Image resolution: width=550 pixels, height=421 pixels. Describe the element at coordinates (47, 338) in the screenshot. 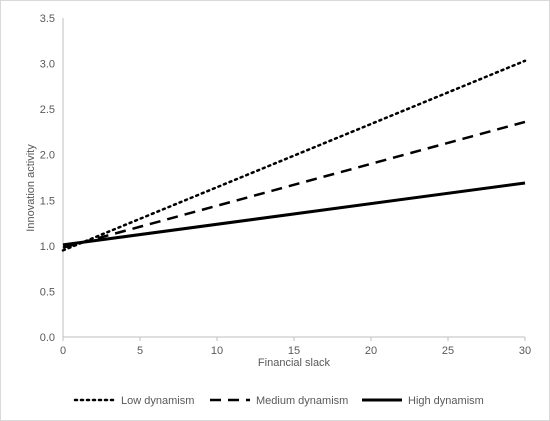

I see `y-tick-label: 0.0` at that location.